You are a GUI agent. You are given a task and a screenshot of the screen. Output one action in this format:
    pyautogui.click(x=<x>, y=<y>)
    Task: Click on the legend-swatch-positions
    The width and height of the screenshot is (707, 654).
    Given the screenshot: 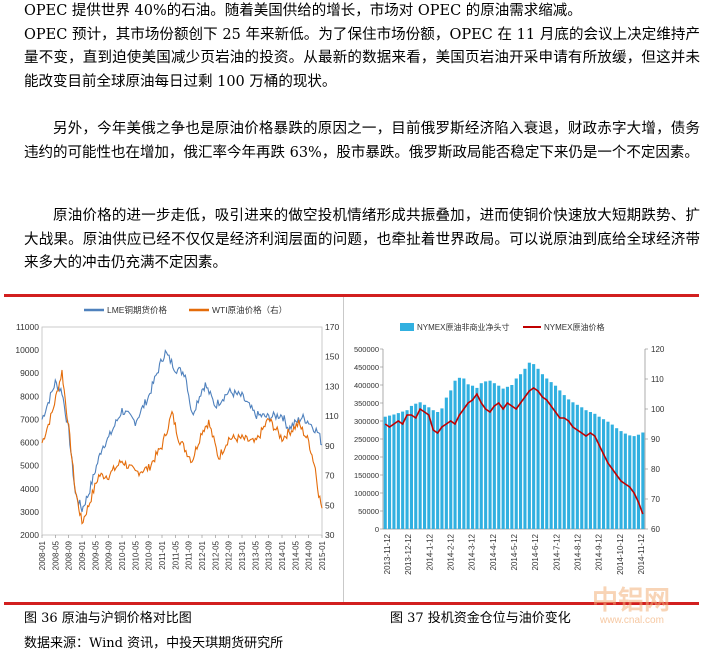 What is the action you would take?
    pyautogui.click(x=407, y=327)
    